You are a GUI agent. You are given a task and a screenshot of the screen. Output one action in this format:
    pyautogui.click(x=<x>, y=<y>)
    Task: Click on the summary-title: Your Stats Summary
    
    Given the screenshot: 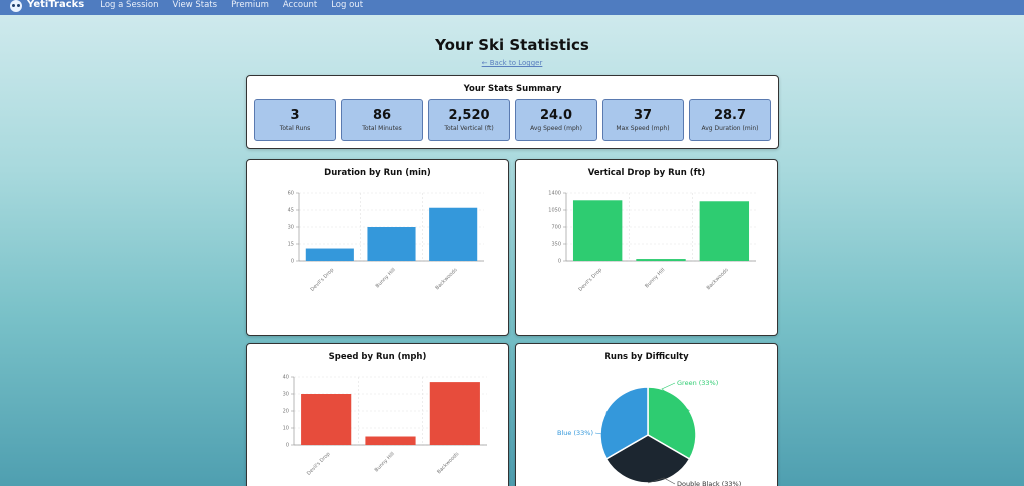 What is the action you would take?
    pyautogui.click(x=512, y=89)
    